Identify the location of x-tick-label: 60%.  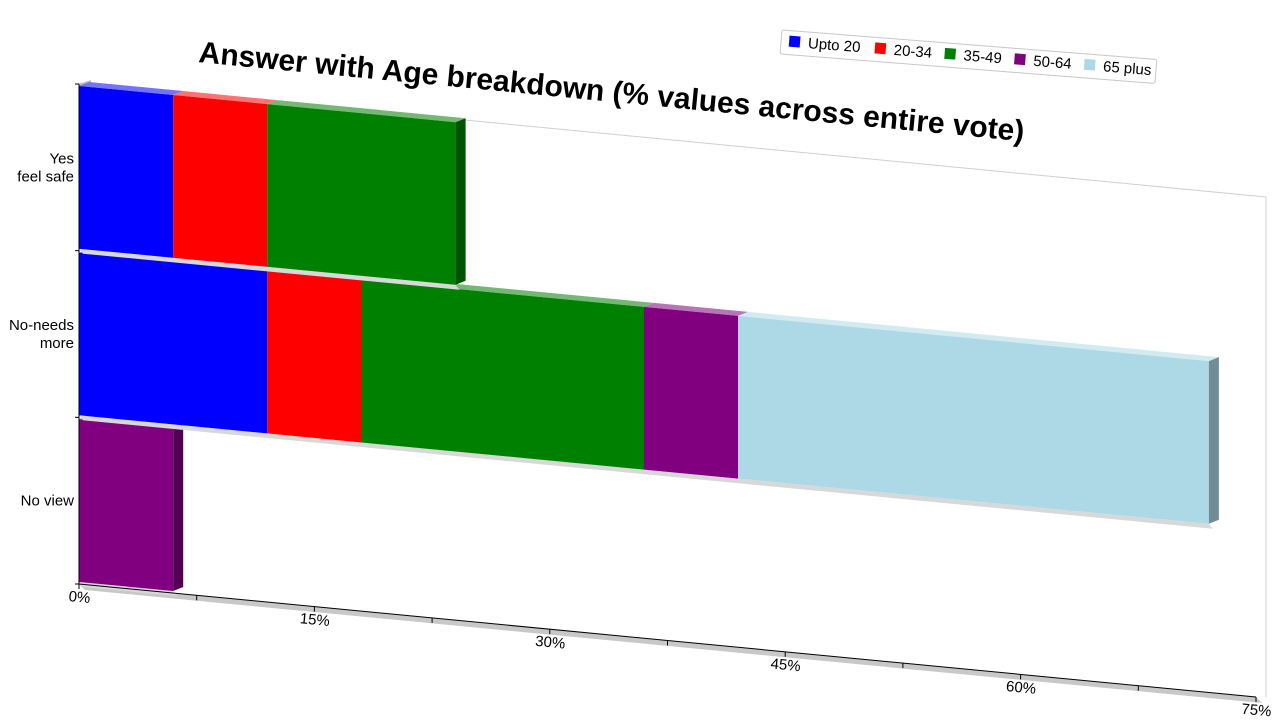
(1021, 688).